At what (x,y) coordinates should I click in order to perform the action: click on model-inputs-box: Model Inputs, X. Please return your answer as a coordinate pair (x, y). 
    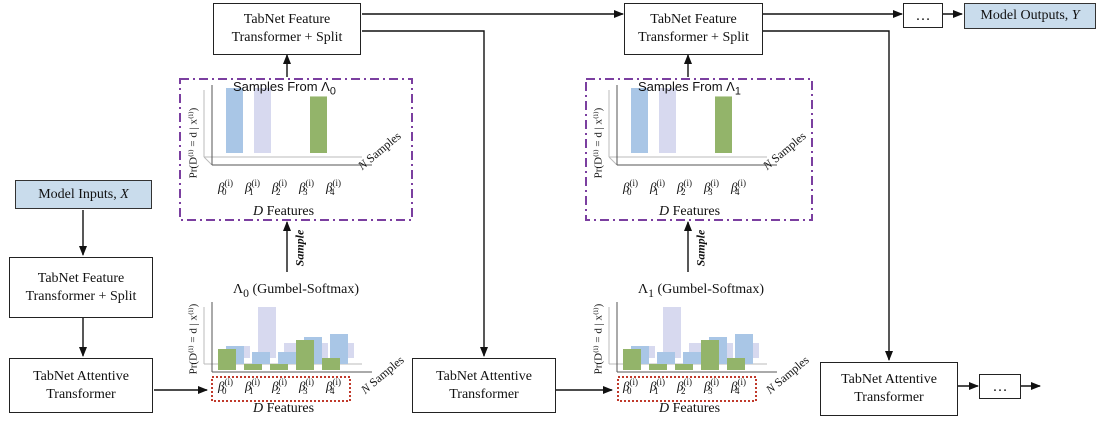
    Looking at the image, I should click on (83, 194).